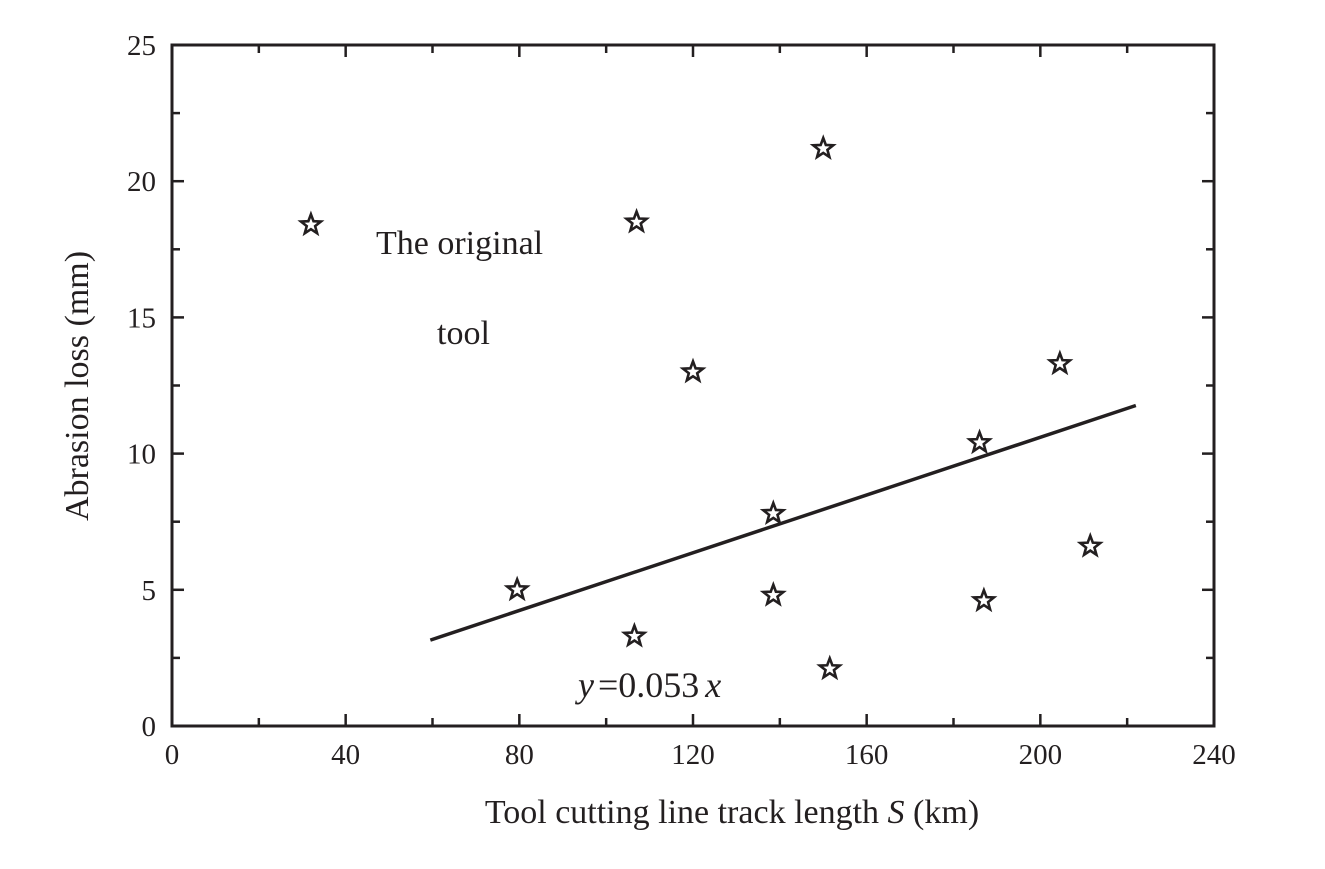 The width and height of the screenshot is (1325, 869). Describe the element at coordinates (712, 685) in the screenshot. I see `fit-equation-x: x` at that location.